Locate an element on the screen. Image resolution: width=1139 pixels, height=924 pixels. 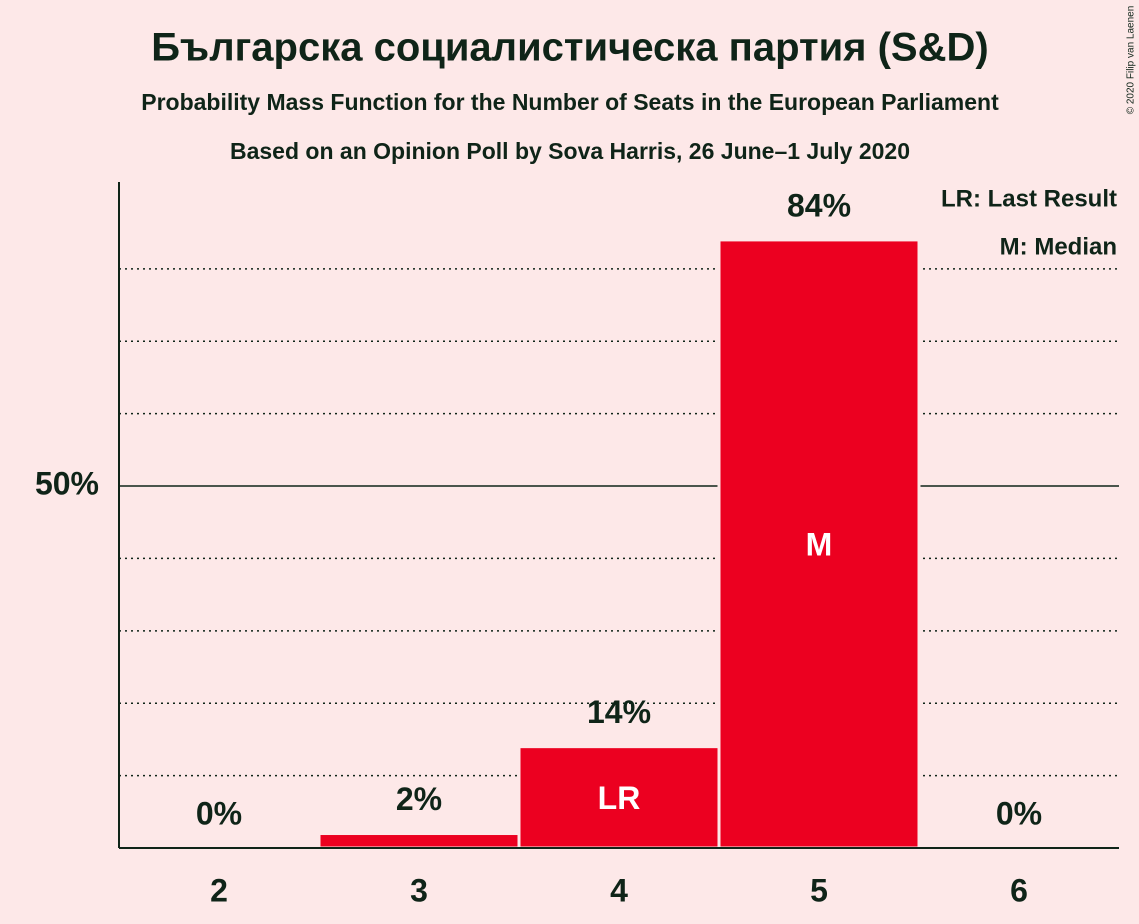
x-tick-label: 2 is located at coordinates (219, 890).